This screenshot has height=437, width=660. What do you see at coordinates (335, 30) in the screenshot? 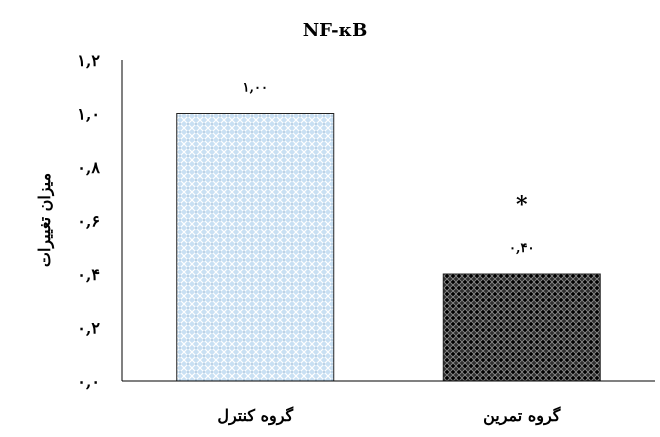
I see `chart-title: NF-κB` at bounding box center [335, 30].